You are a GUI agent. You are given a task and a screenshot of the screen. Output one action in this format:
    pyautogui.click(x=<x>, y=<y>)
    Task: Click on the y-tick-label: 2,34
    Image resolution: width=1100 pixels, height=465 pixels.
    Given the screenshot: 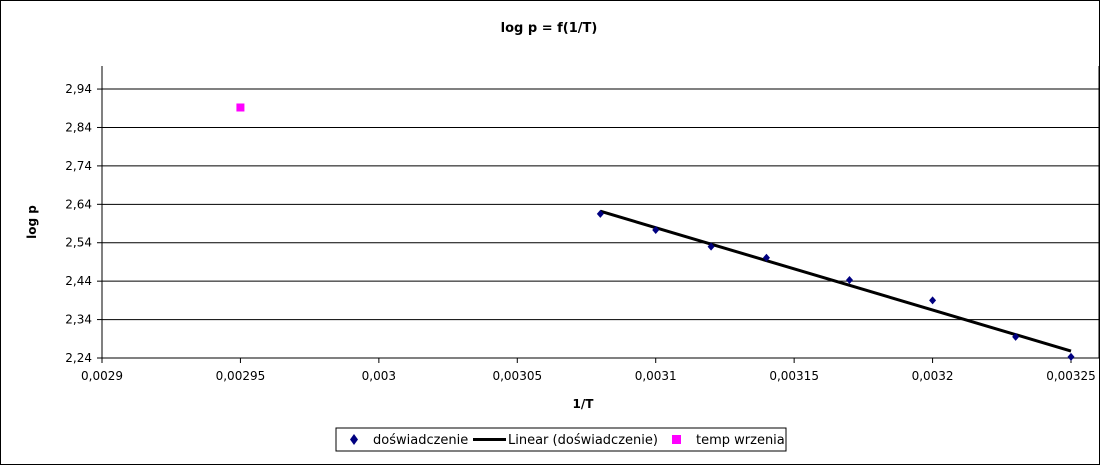 What is the action you would take?
    pyautogui.click(x=78, y=320)
    